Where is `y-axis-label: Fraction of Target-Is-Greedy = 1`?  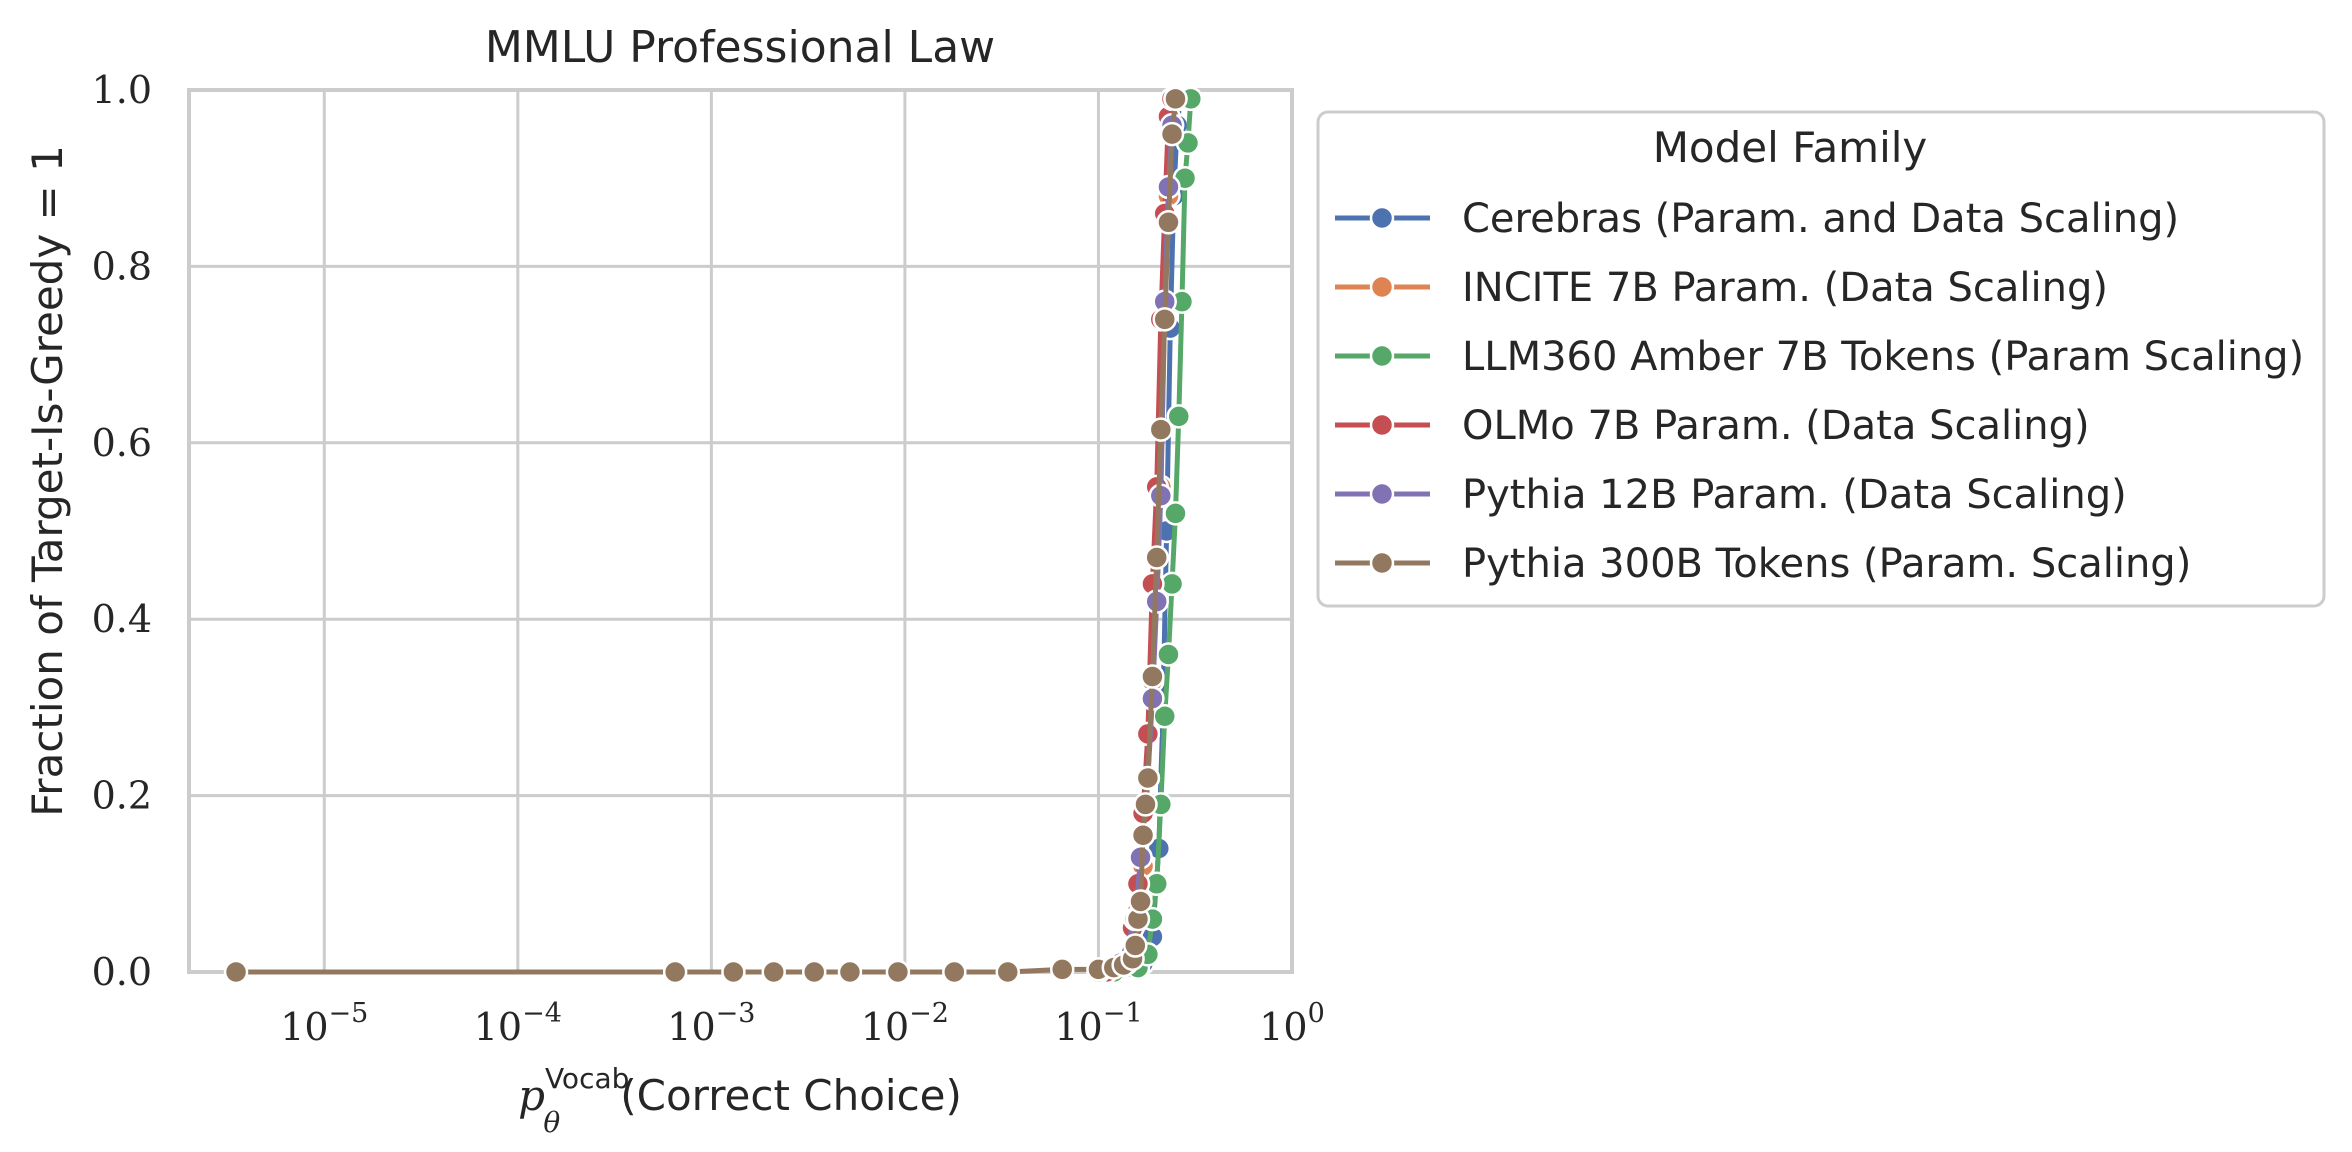
y-axis-label: Fraction of Target-Is-Greedy = 1 is located at coordinates (47, 481).